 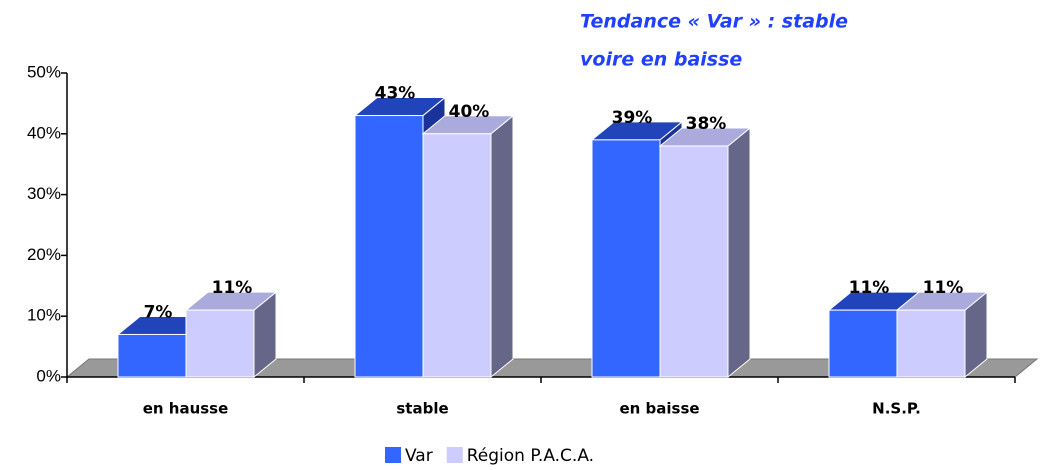 I want to click on value-label: 38%, so click(x=706, y=124).